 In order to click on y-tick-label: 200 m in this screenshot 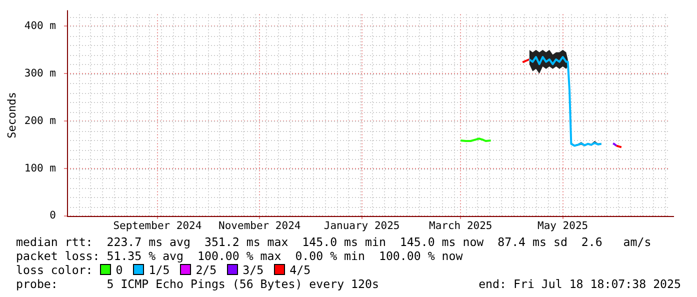, I will do `click(40, 120)`.